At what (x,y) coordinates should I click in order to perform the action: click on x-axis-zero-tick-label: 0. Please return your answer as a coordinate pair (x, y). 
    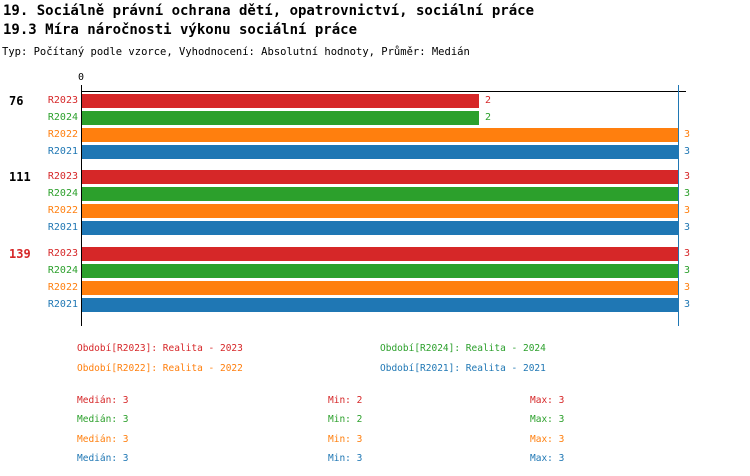
    Looking at the image, I should click on (81, 77).